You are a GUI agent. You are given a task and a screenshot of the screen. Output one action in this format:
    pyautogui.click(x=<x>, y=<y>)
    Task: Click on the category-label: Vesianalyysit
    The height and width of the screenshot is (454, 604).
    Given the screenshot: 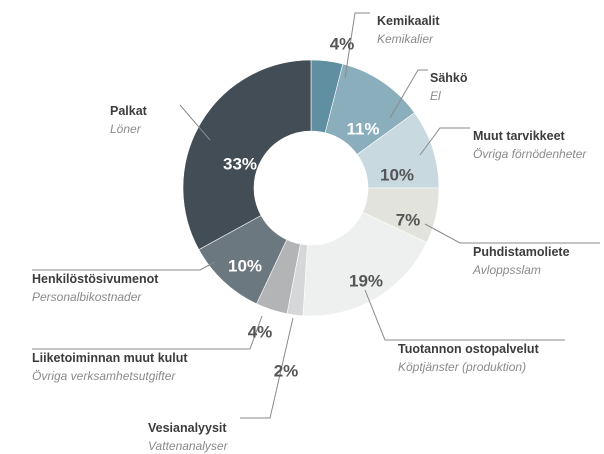 What is the action you would take?
    pyautogui.click(x=187, y=428)
    